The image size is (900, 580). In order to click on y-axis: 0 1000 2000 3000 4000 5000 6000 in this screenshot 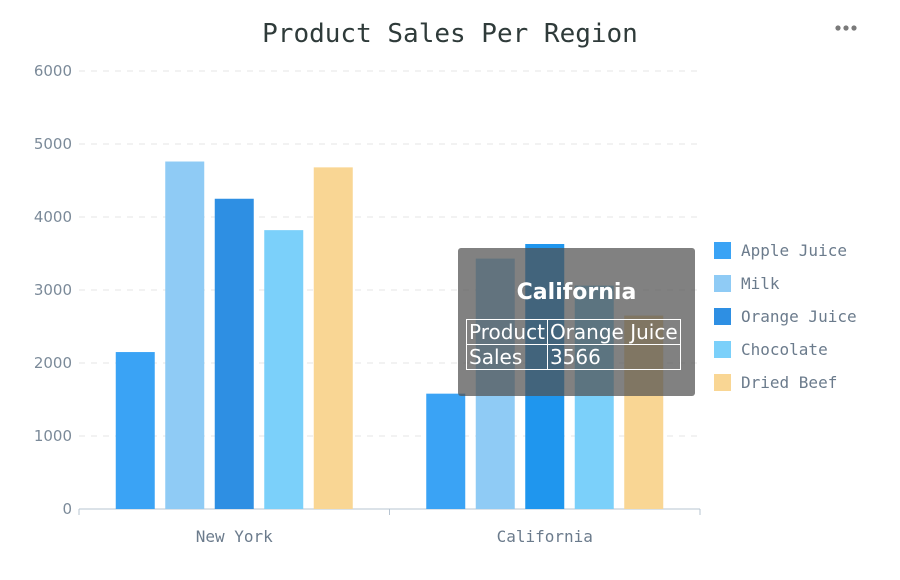, I will do `click(53, 290)`.